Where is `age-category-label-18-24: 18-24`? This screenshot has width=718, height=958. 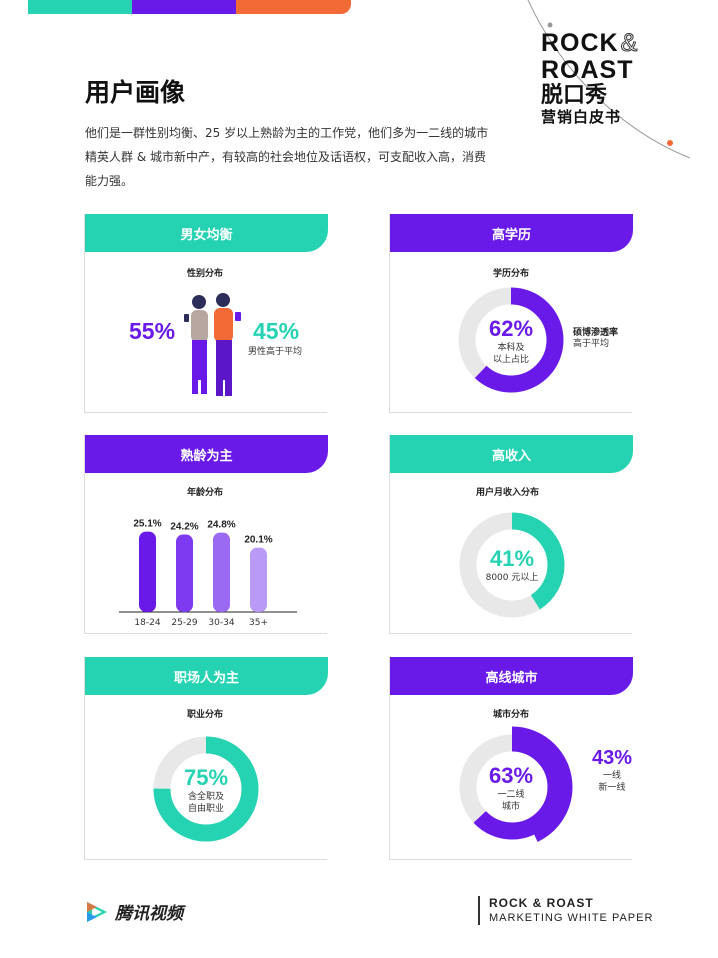 age-category-label-18-24: 18-24 is located at coordinates (147, 623).